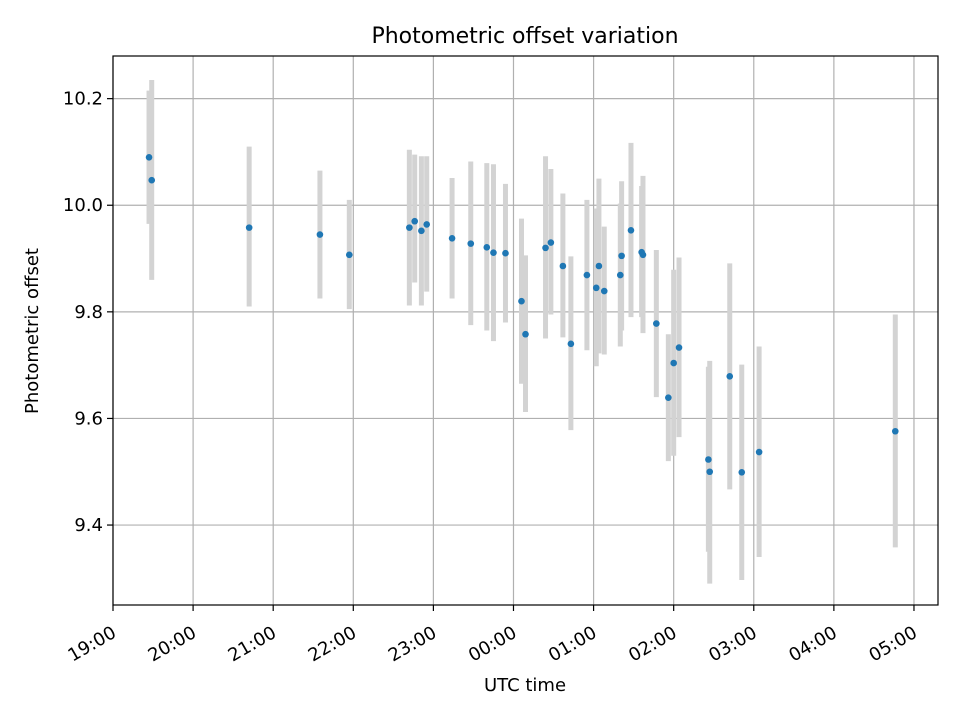 Image resolution: width=960 pixels, height=720 pixels. Describe the element at coordinates (88, 418) in the screenshot. I see `y-tick-label: 9.6` at that location.